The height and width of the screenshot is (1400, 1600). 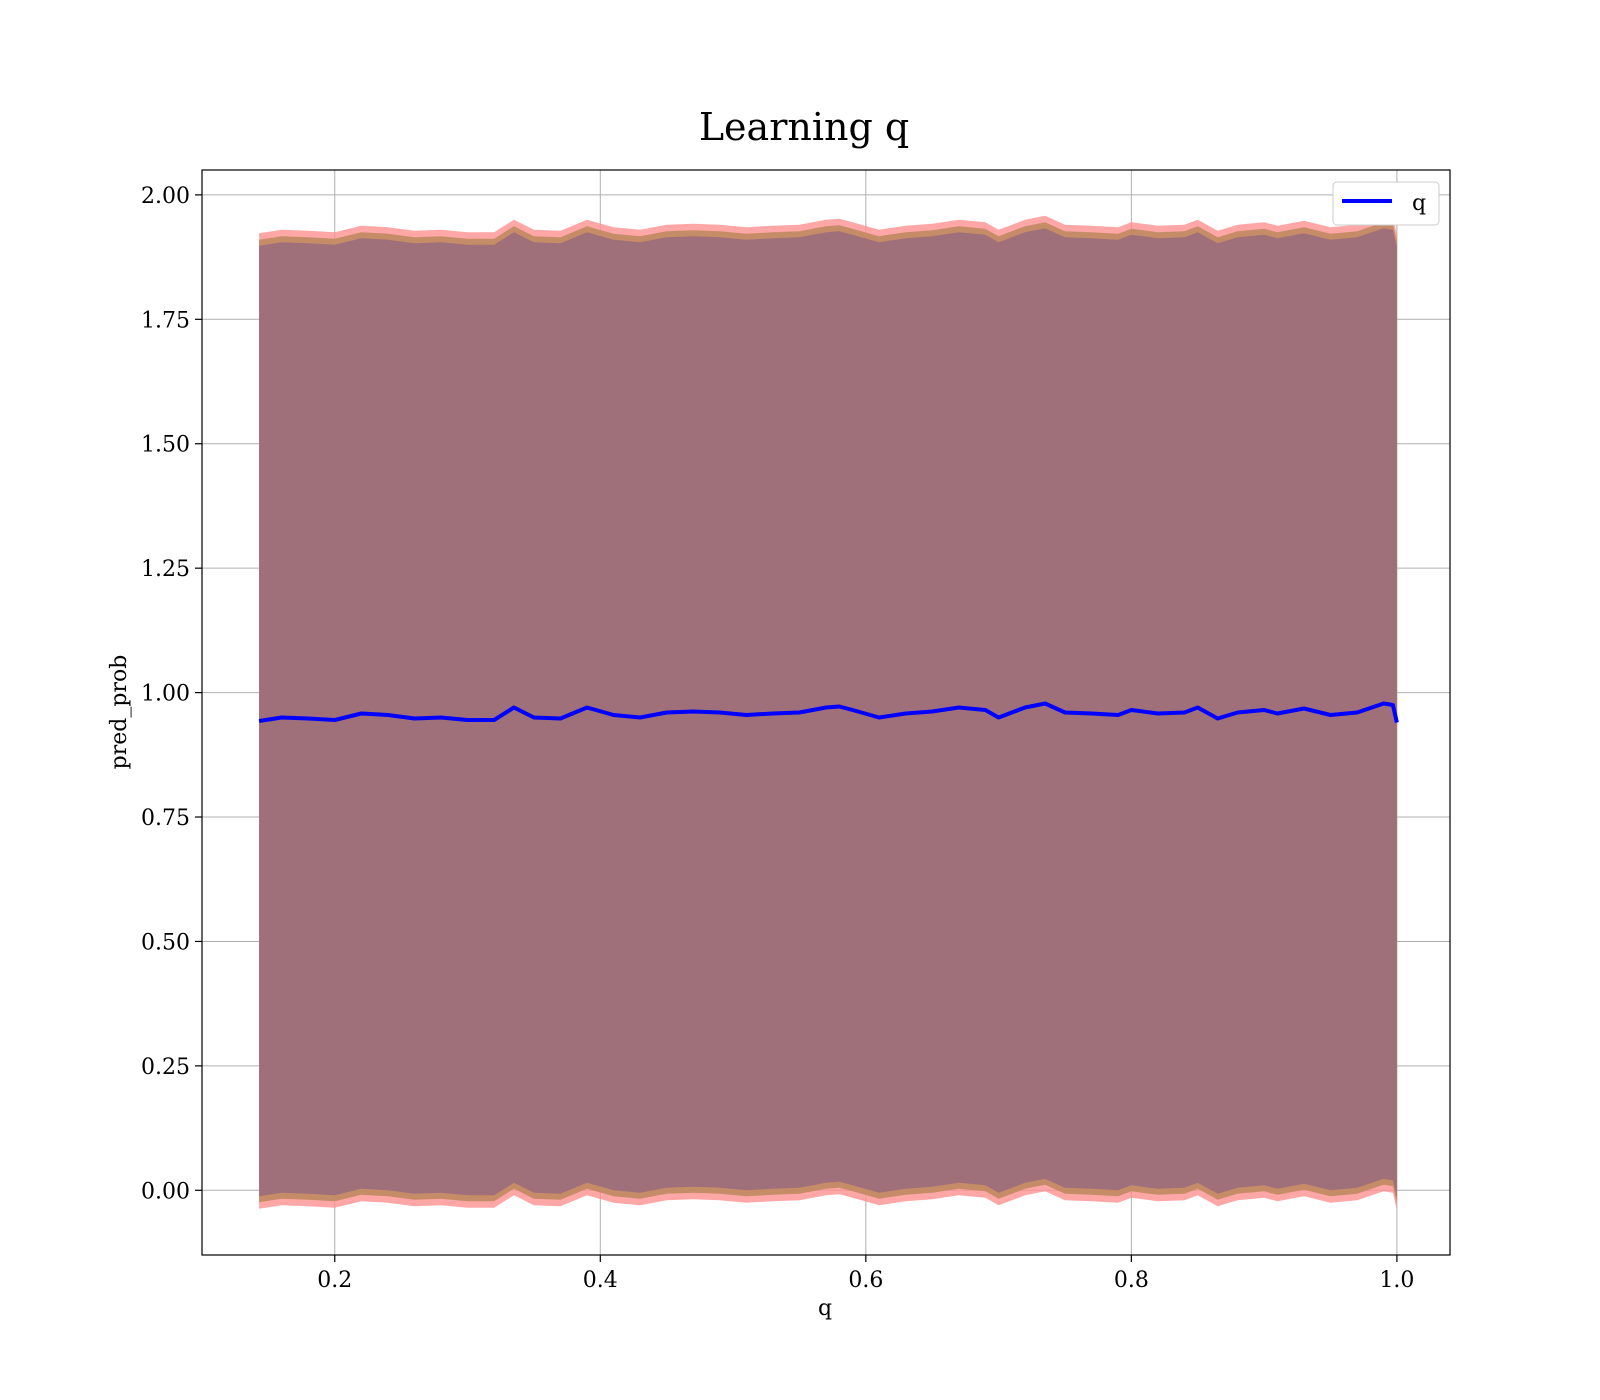 I want to click on y-tick-label-0: 0.00, so click(x=165, y=1191).